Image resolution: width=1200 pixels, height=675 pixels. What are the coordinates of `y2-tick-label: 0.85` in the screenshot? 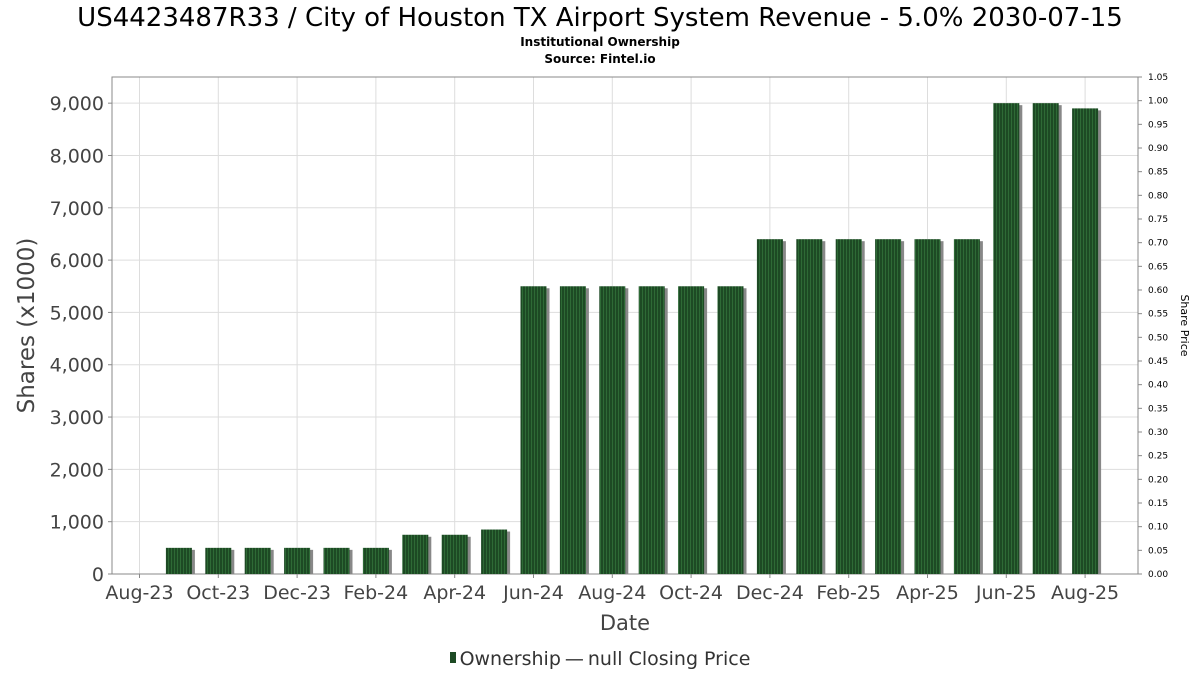 It's located at (1158, 173).